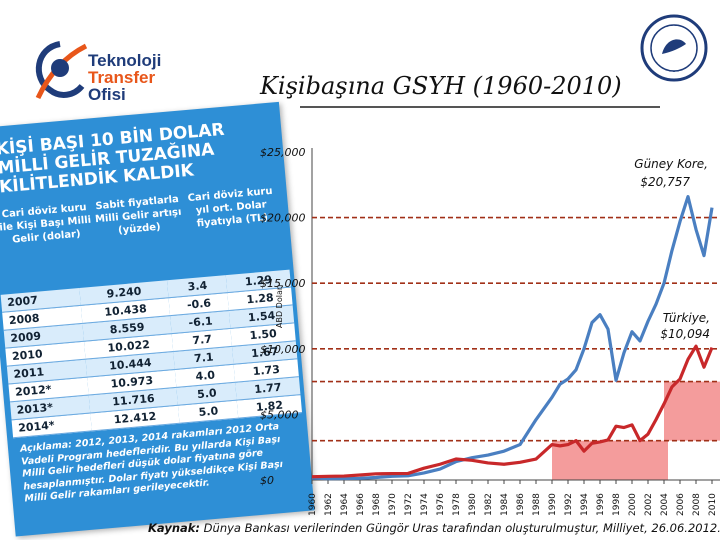 This screenshot has width=720, height=540. I want to click on x-tick-label: 1986, so click(521, 504).